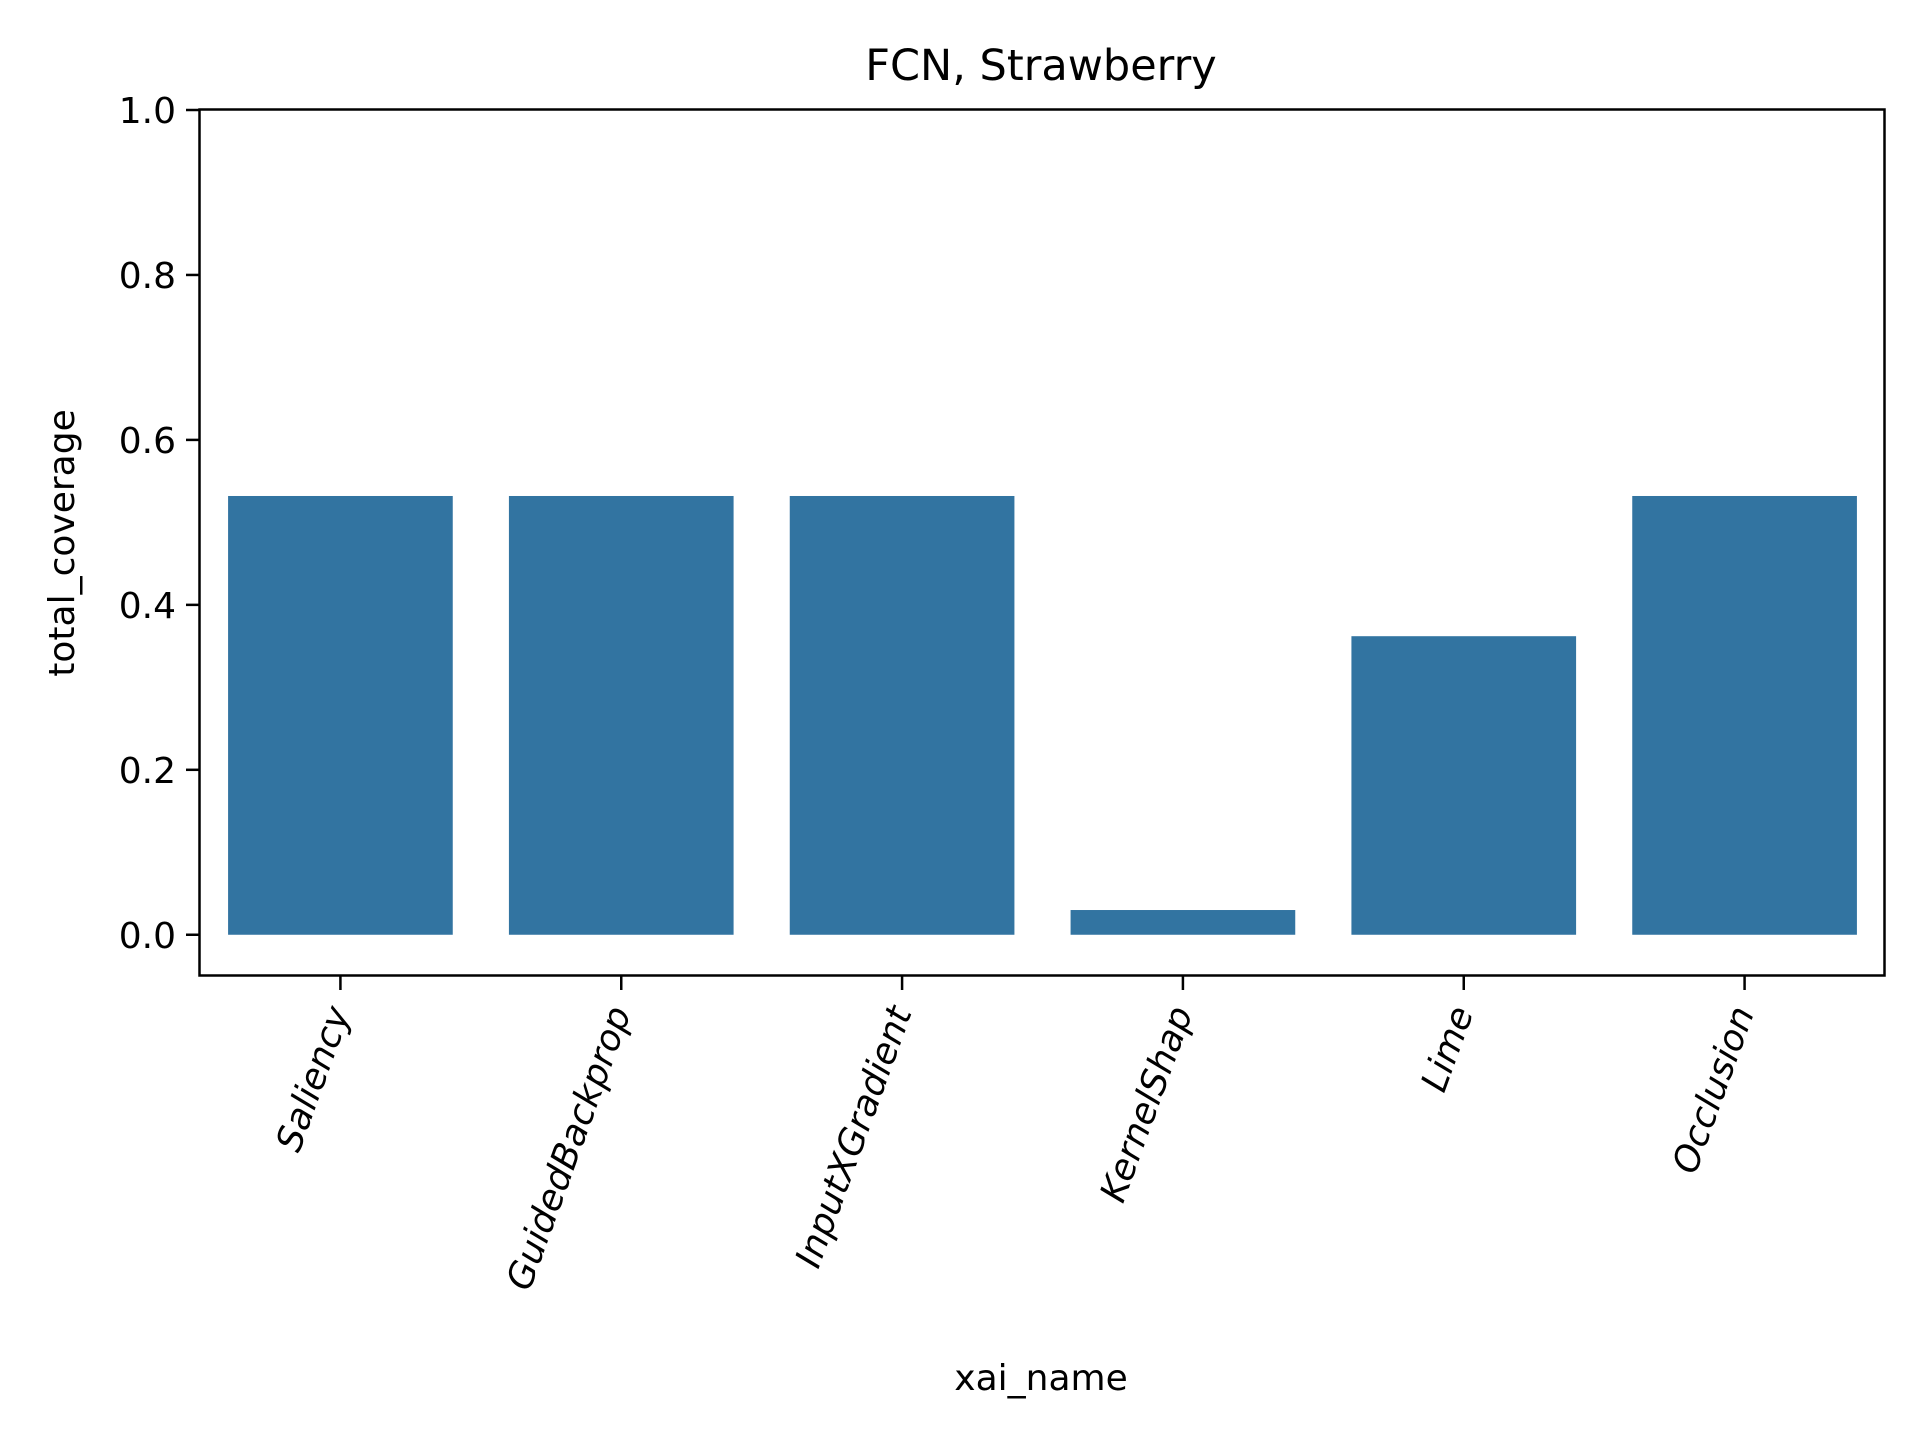  I want to click on y-axis-title: total_coverage, so click(62, 542).